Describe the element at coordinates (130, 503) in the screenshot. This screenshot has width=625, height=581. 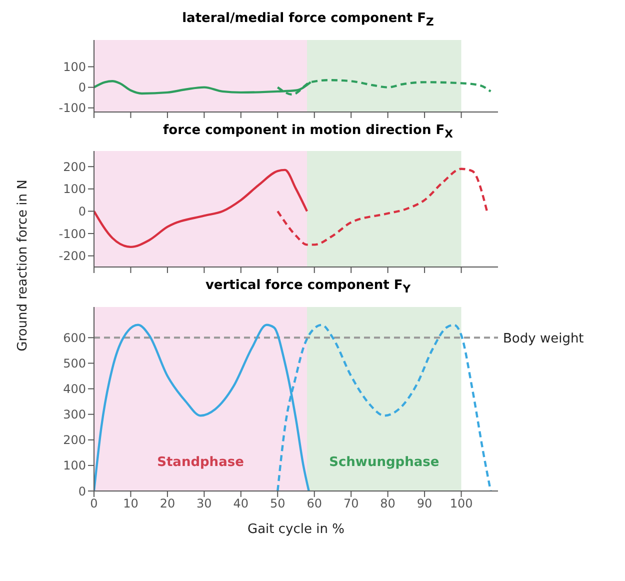
I see `x-tick-label: 10` at that location.